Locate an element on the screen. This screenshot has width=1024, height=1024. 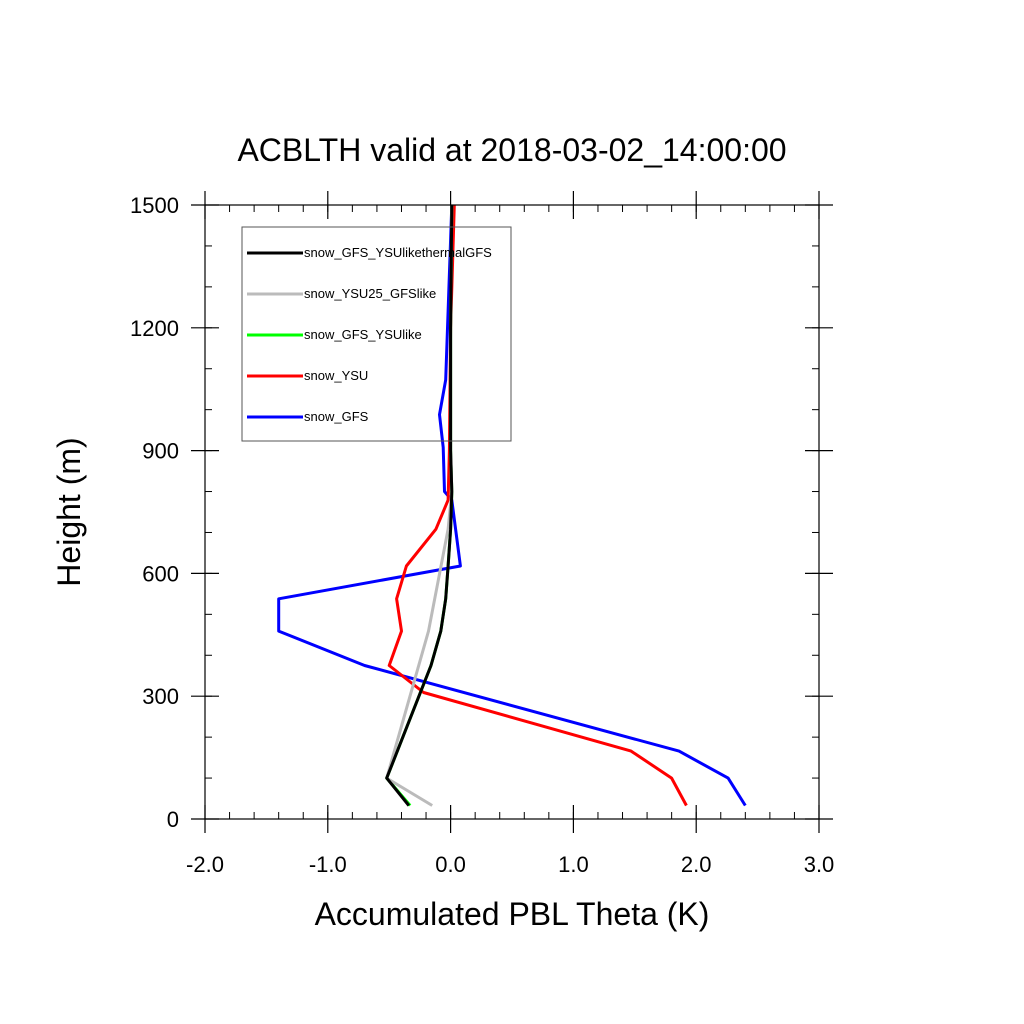
x-tick-label: 1.0 is located at coordinates (573, 864).